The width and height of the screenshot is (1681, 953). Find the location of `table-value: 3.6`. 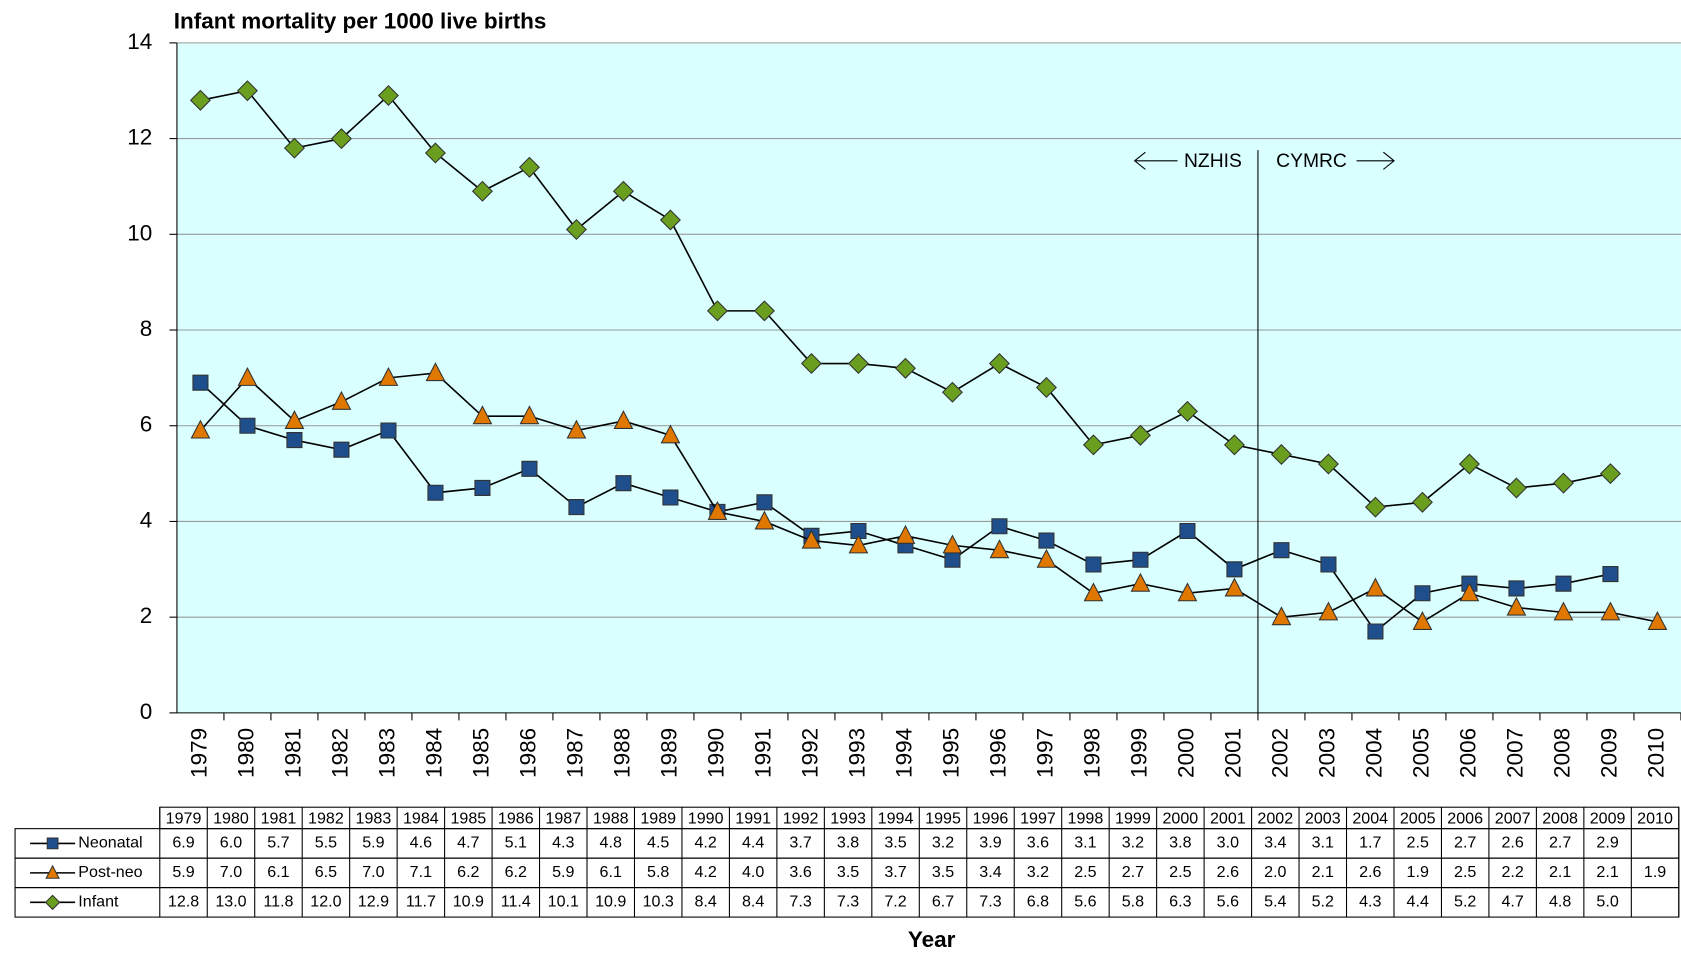

table-value: 3.6 is located at coordinates (1038, 843).